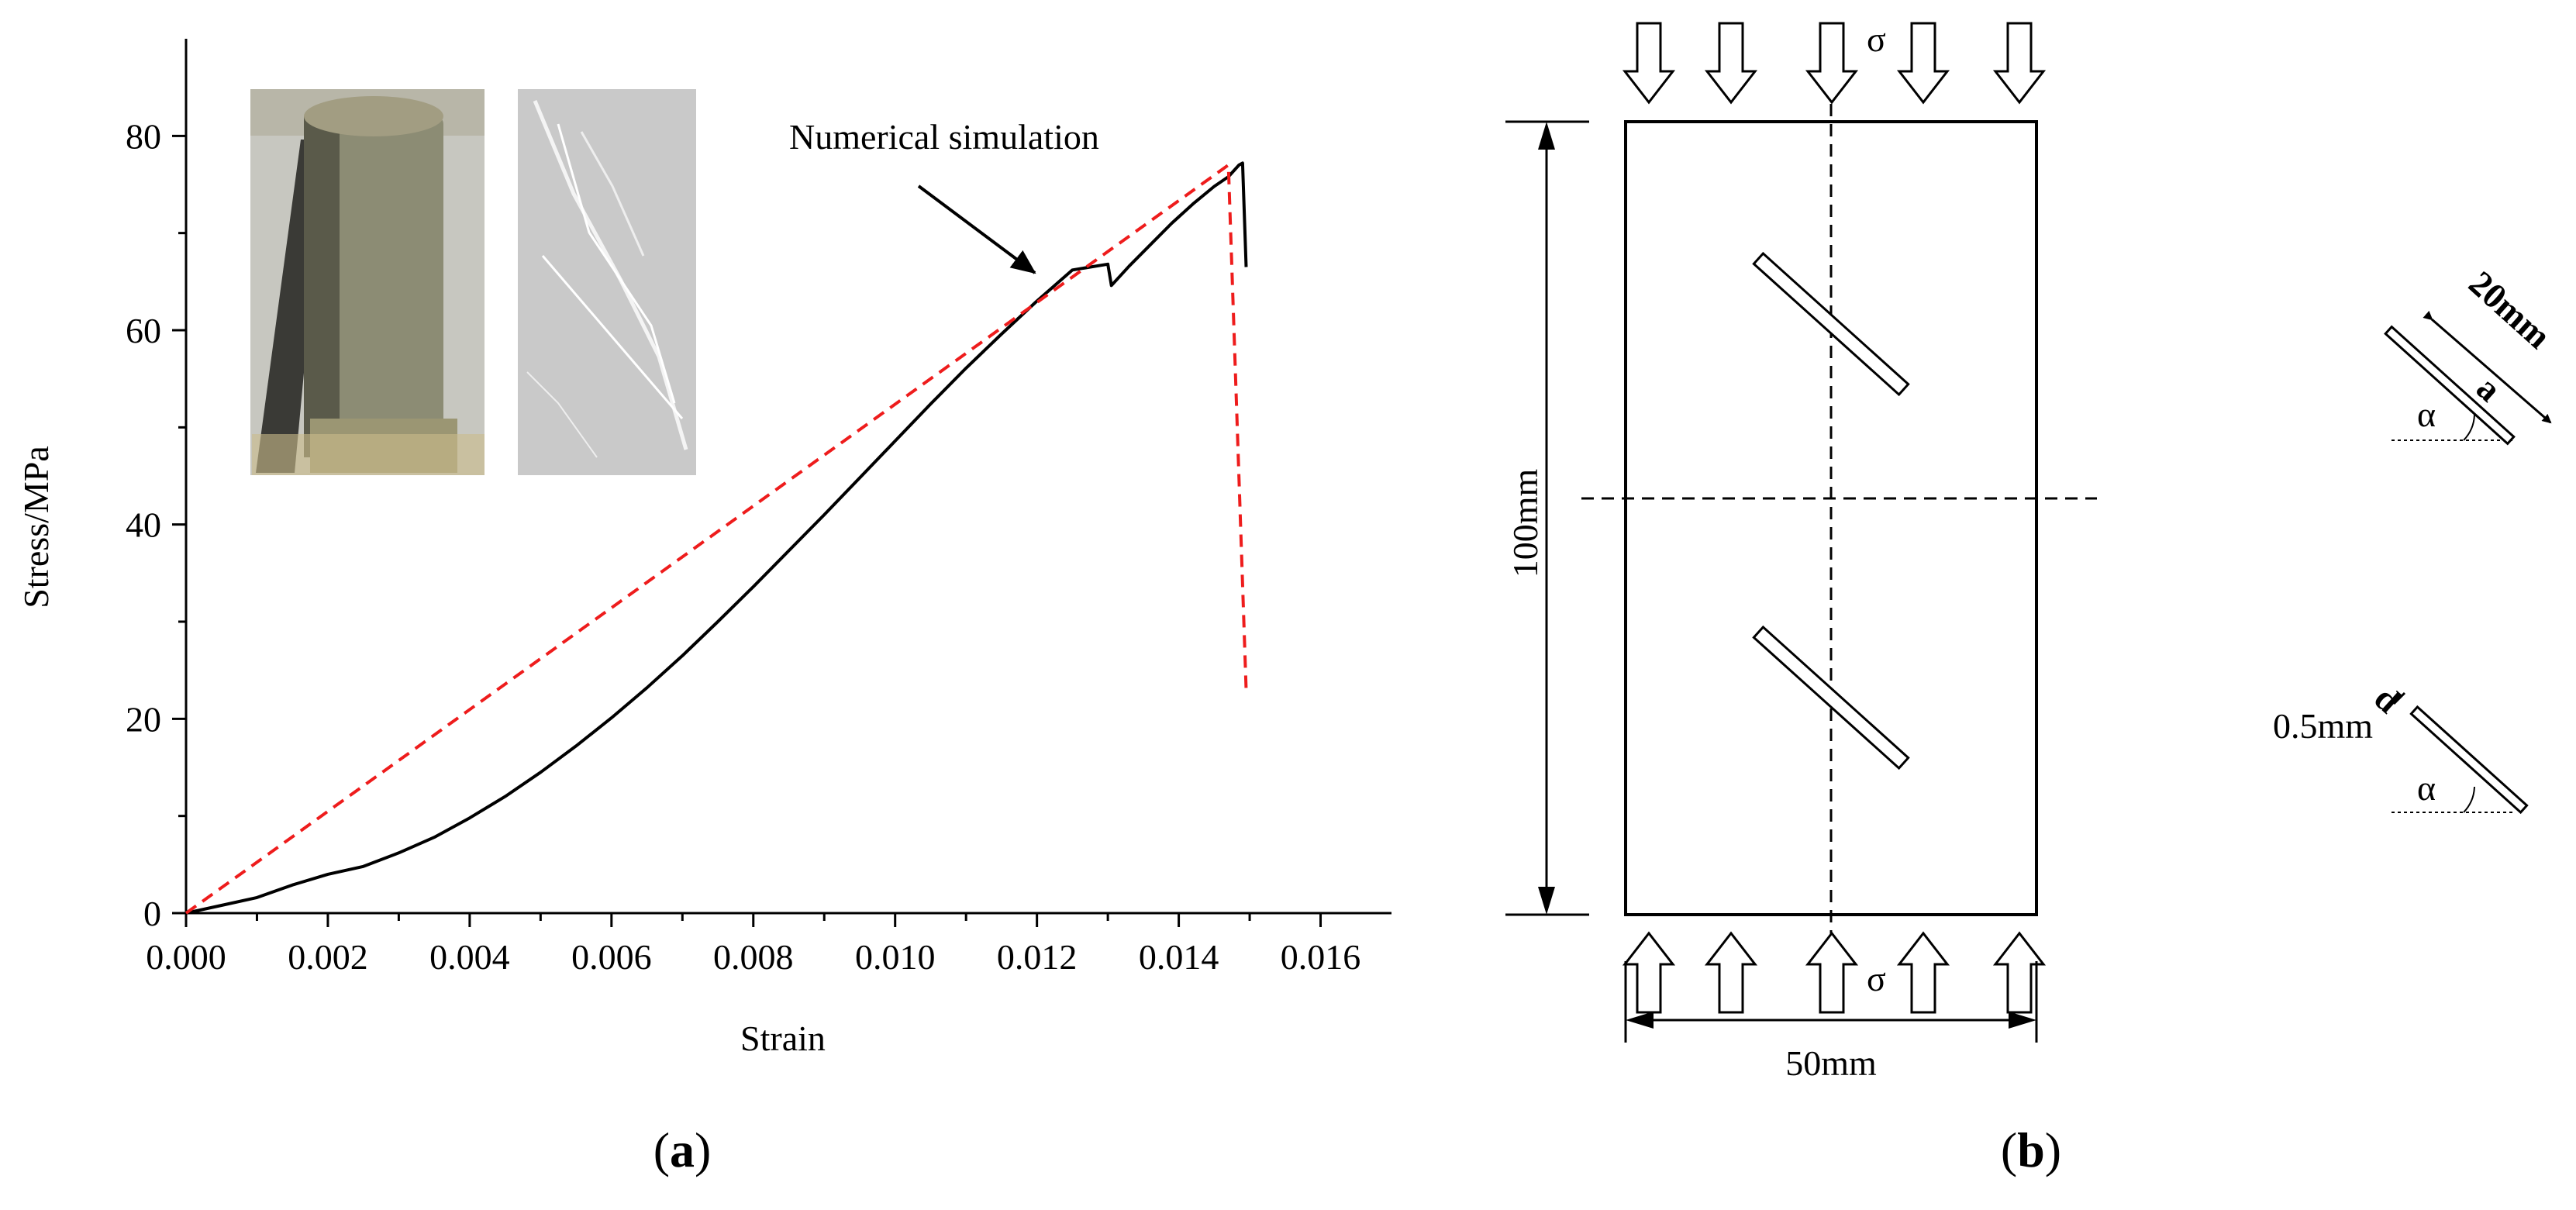  What do you see at coordinates (1321, 957) in the screenshot?
I see `x-tick-label: 0.016` at bounding box center [1321, 957].